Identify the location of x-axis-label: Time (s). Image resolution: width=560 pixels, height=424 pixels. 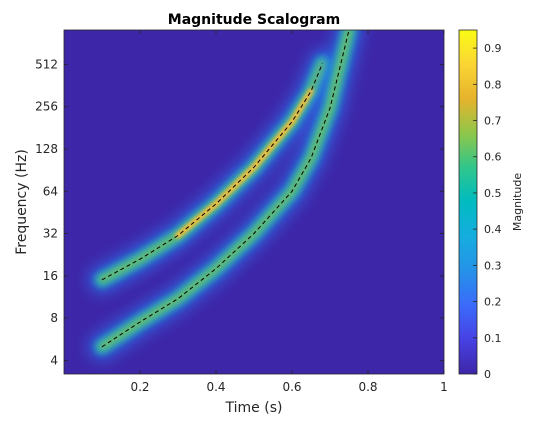
(254, 408).